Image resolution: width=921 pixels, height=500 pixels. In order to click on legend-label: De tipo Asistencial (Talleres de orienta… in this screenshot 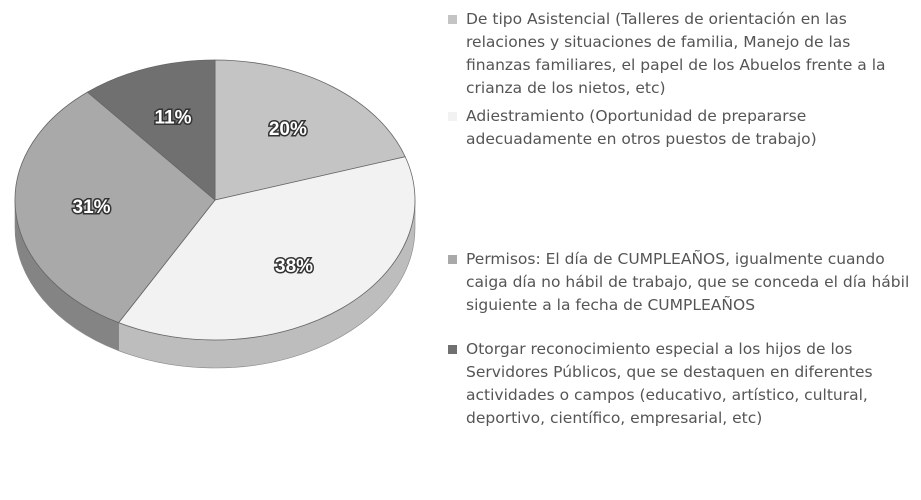, I will do `click(676, 53)`.